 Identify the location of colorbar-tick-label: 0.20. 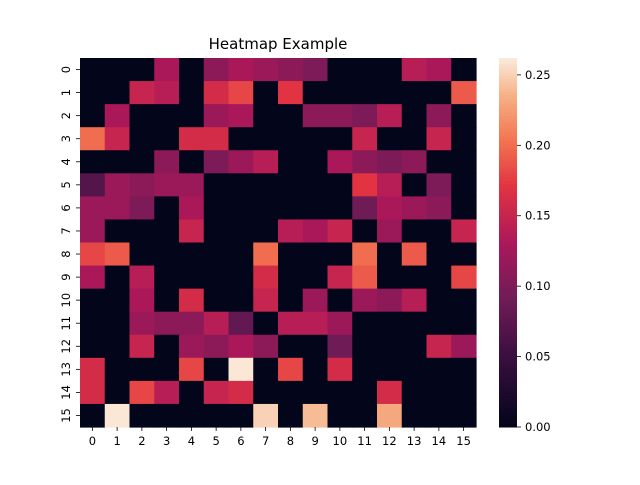
(538, 145).